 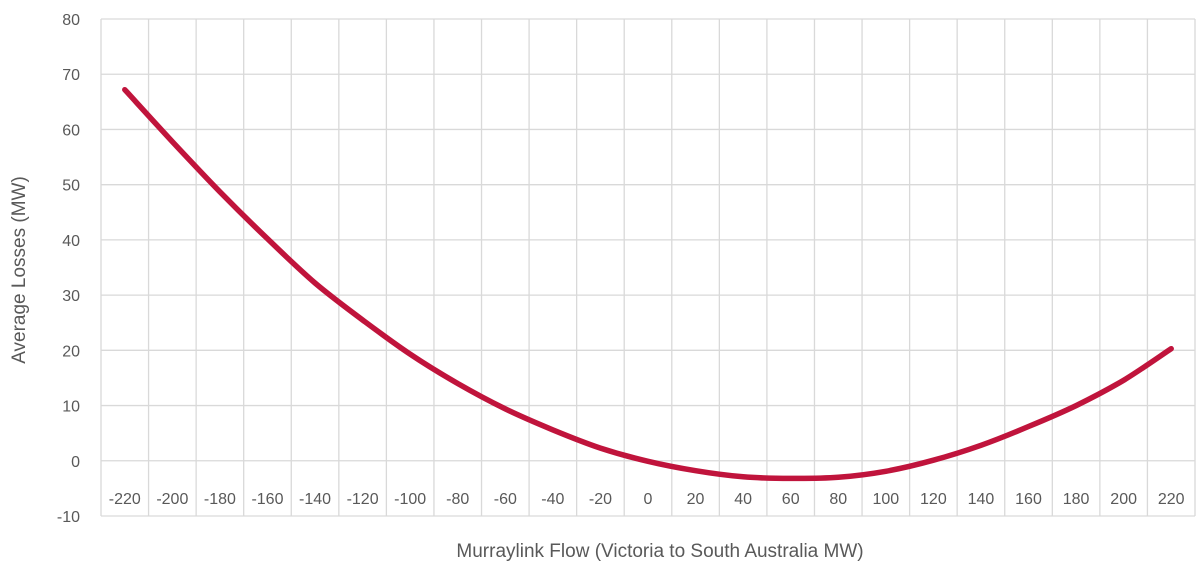 I want to click on y-tick-label: 60, so click(x=71, y=130).